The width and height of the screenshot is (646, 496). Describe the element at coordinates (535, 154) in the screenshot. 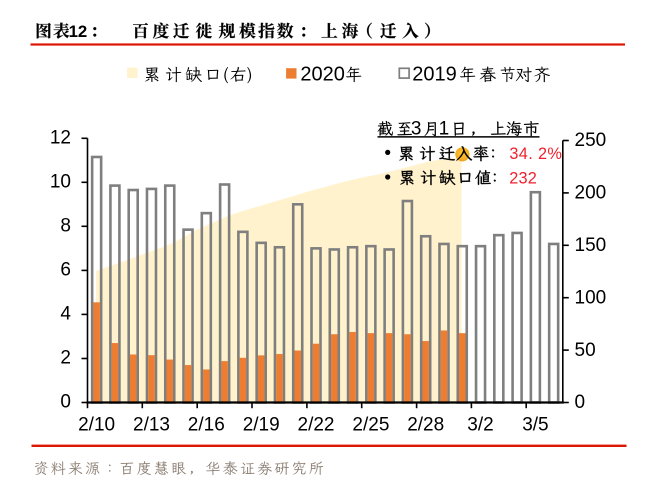

I see `svg-text: 34. 2%` at that location.